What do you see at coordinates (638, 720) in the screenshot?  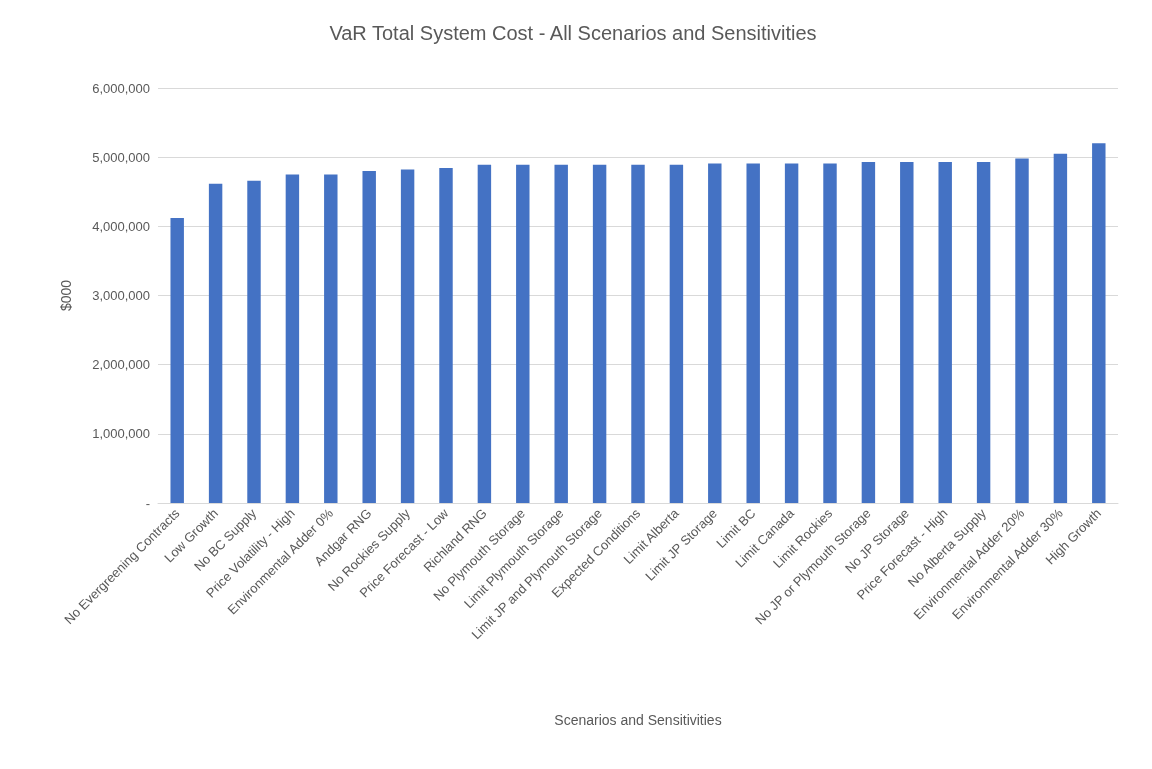 I see `x-axis-title: Scenarios and Sensitivities` at bounding box center [638, 720].